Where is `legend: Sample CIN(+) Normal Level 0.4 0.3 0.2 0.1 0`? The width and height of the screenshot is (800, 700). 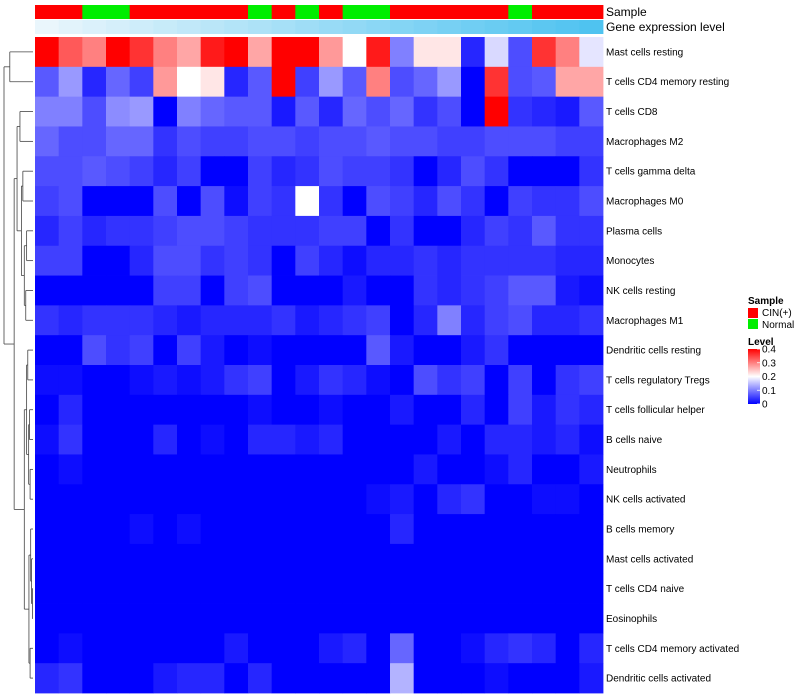 legend: Sample CIN(+) Normal Level 0.4 0.3 0.2 0.1 0 is located at coordinates (771, 353).